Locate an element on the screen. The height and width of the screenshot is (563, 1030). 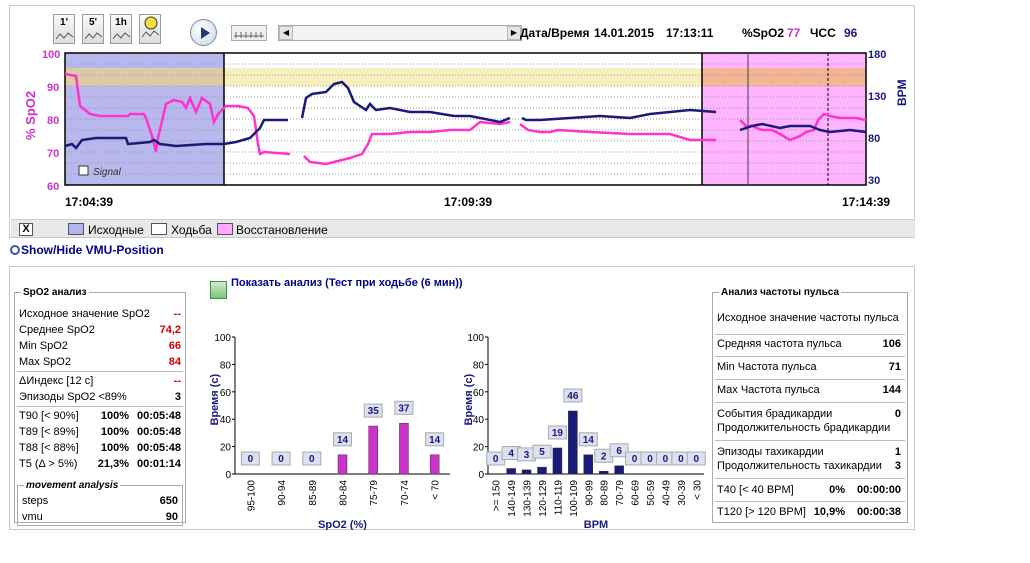
refresh-analysis-icon is located at coordinates (218, 290).